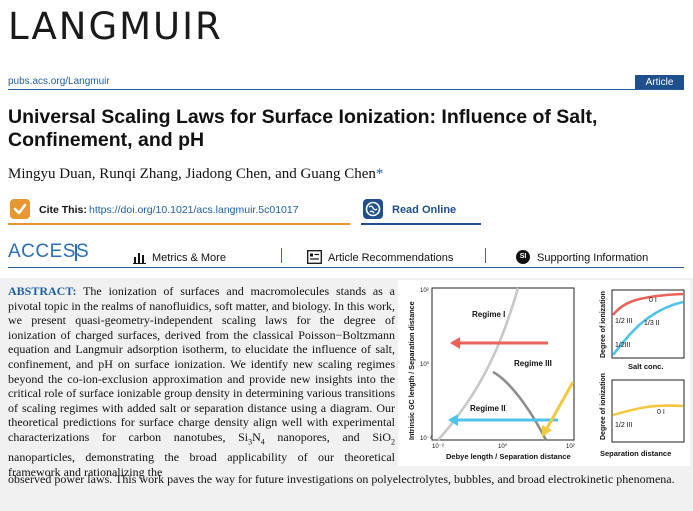 The image size is (693, 511). Describe the element at coordinates (424, 210) in the screenshot. I see `read-online-label: Read Online` at that location.